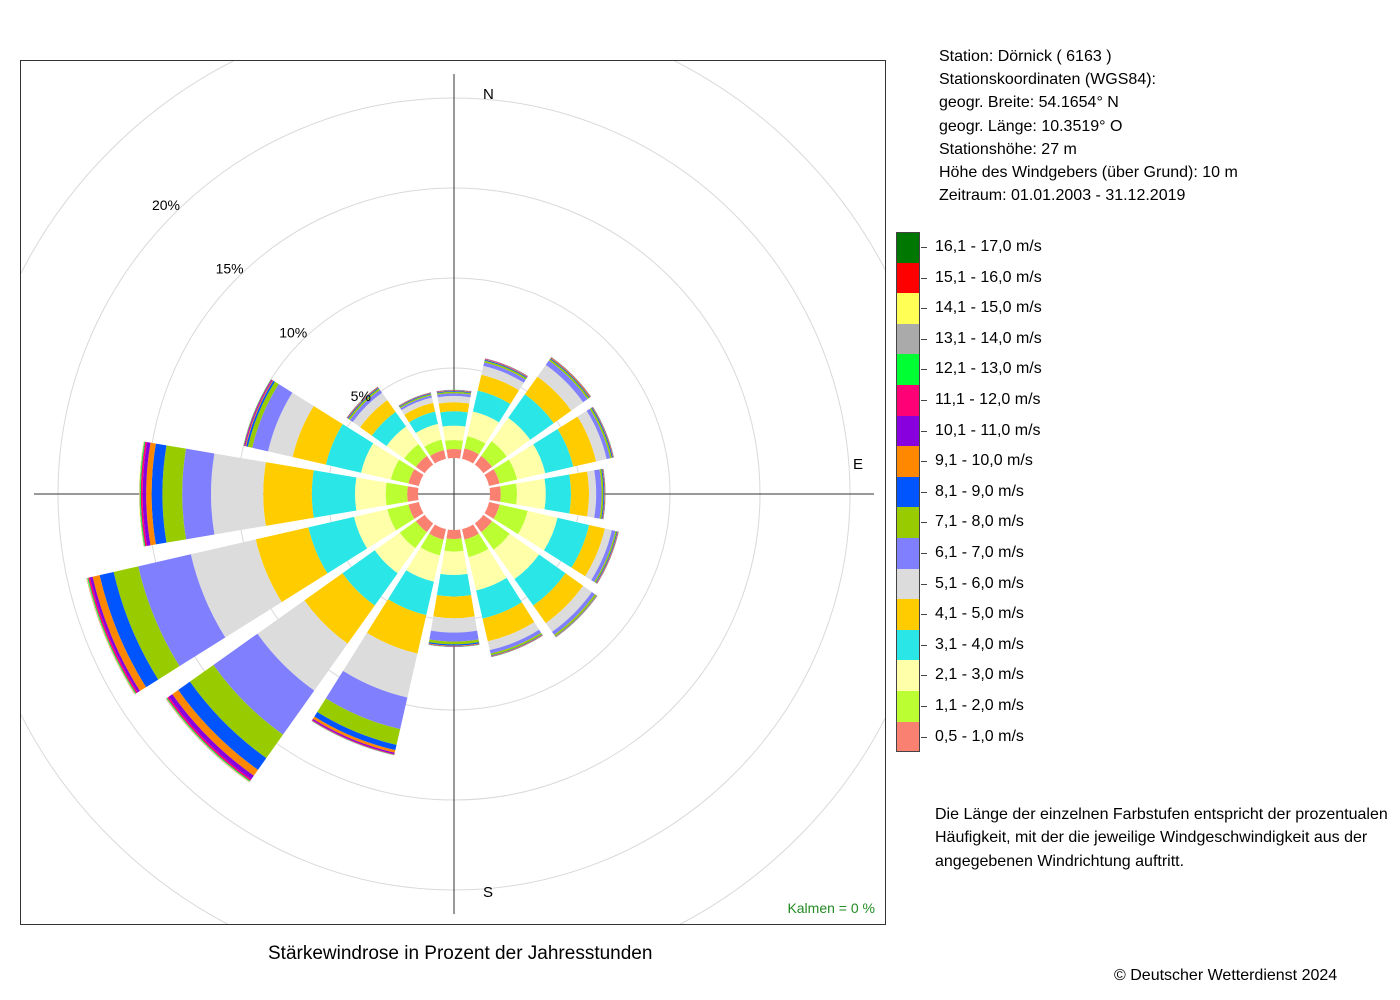 The width and height of the screenshot is (1400, 1000). I want to click on sector-sw, so click(299, 648).